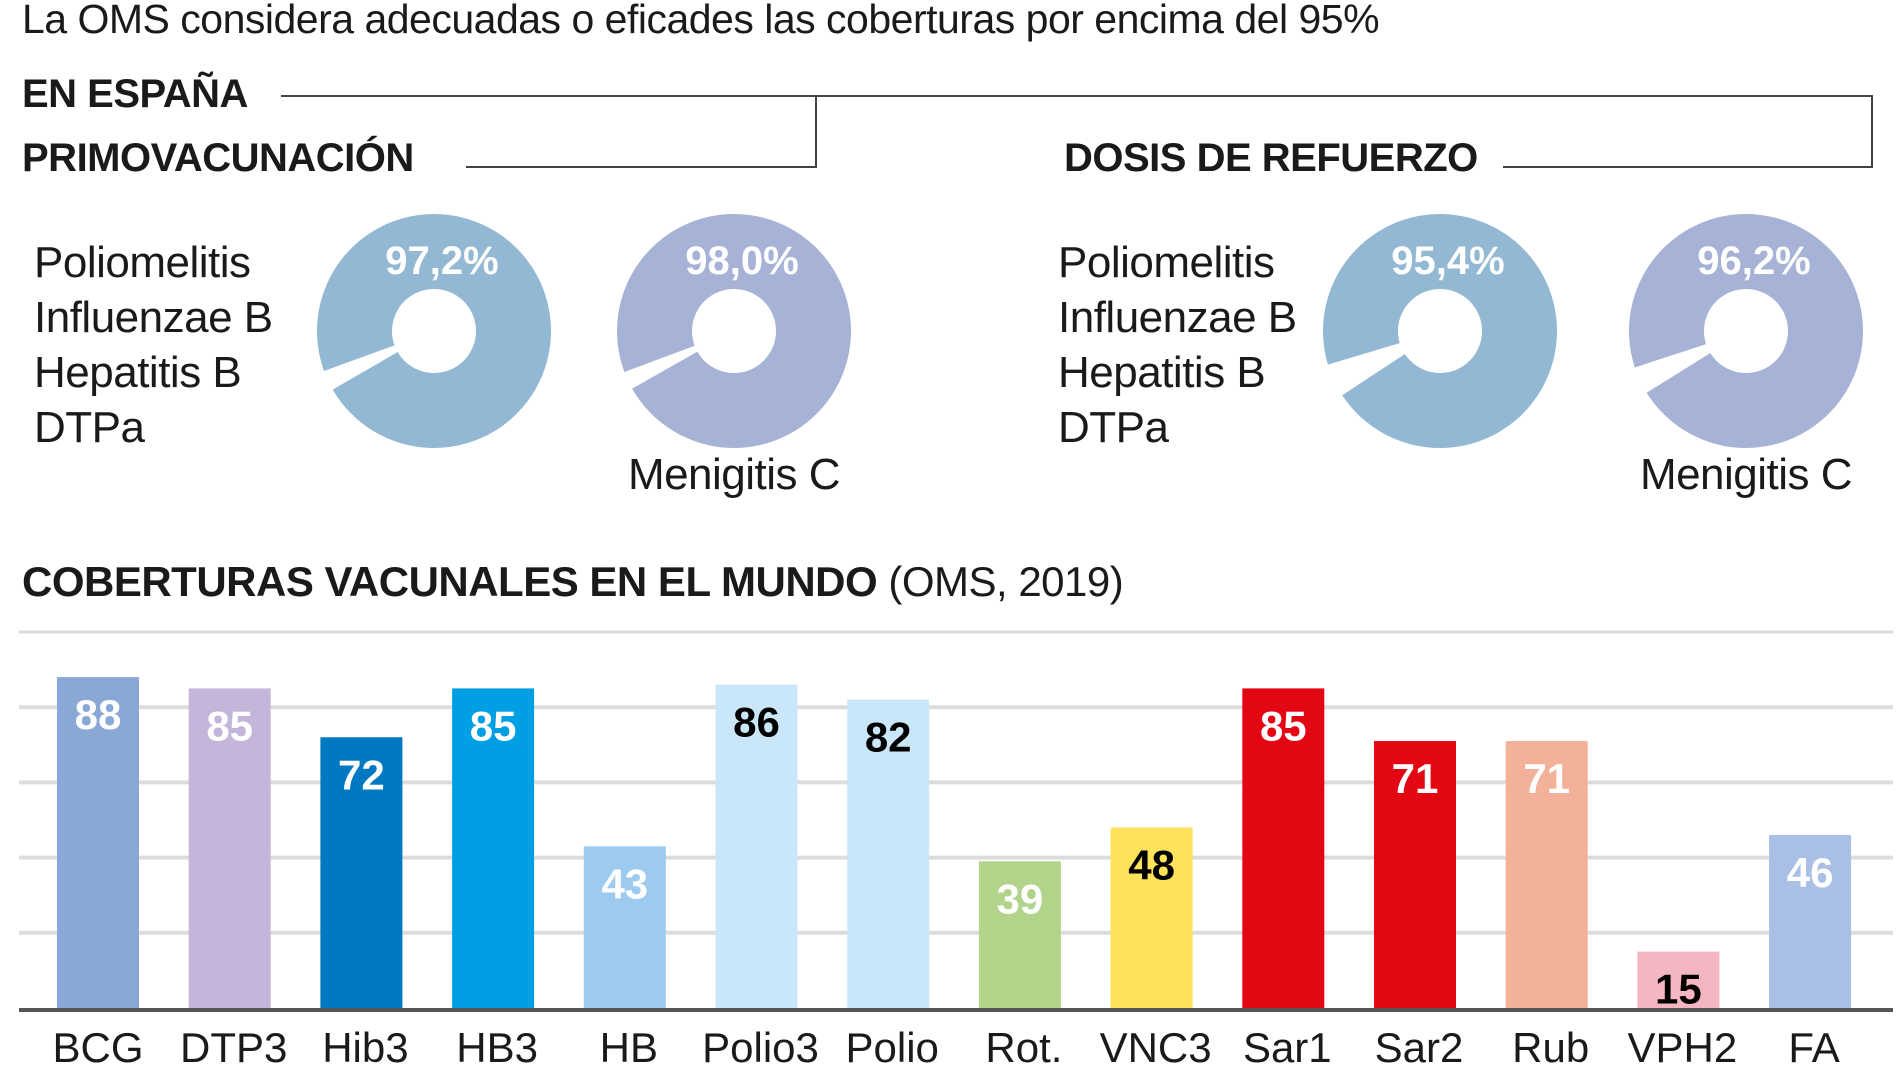 This screenshot has width=1900, height=1069. Describe the element at coordinates (1683, 1046) in the screenshot. I see `x-tick-label: VPH2` at that location.